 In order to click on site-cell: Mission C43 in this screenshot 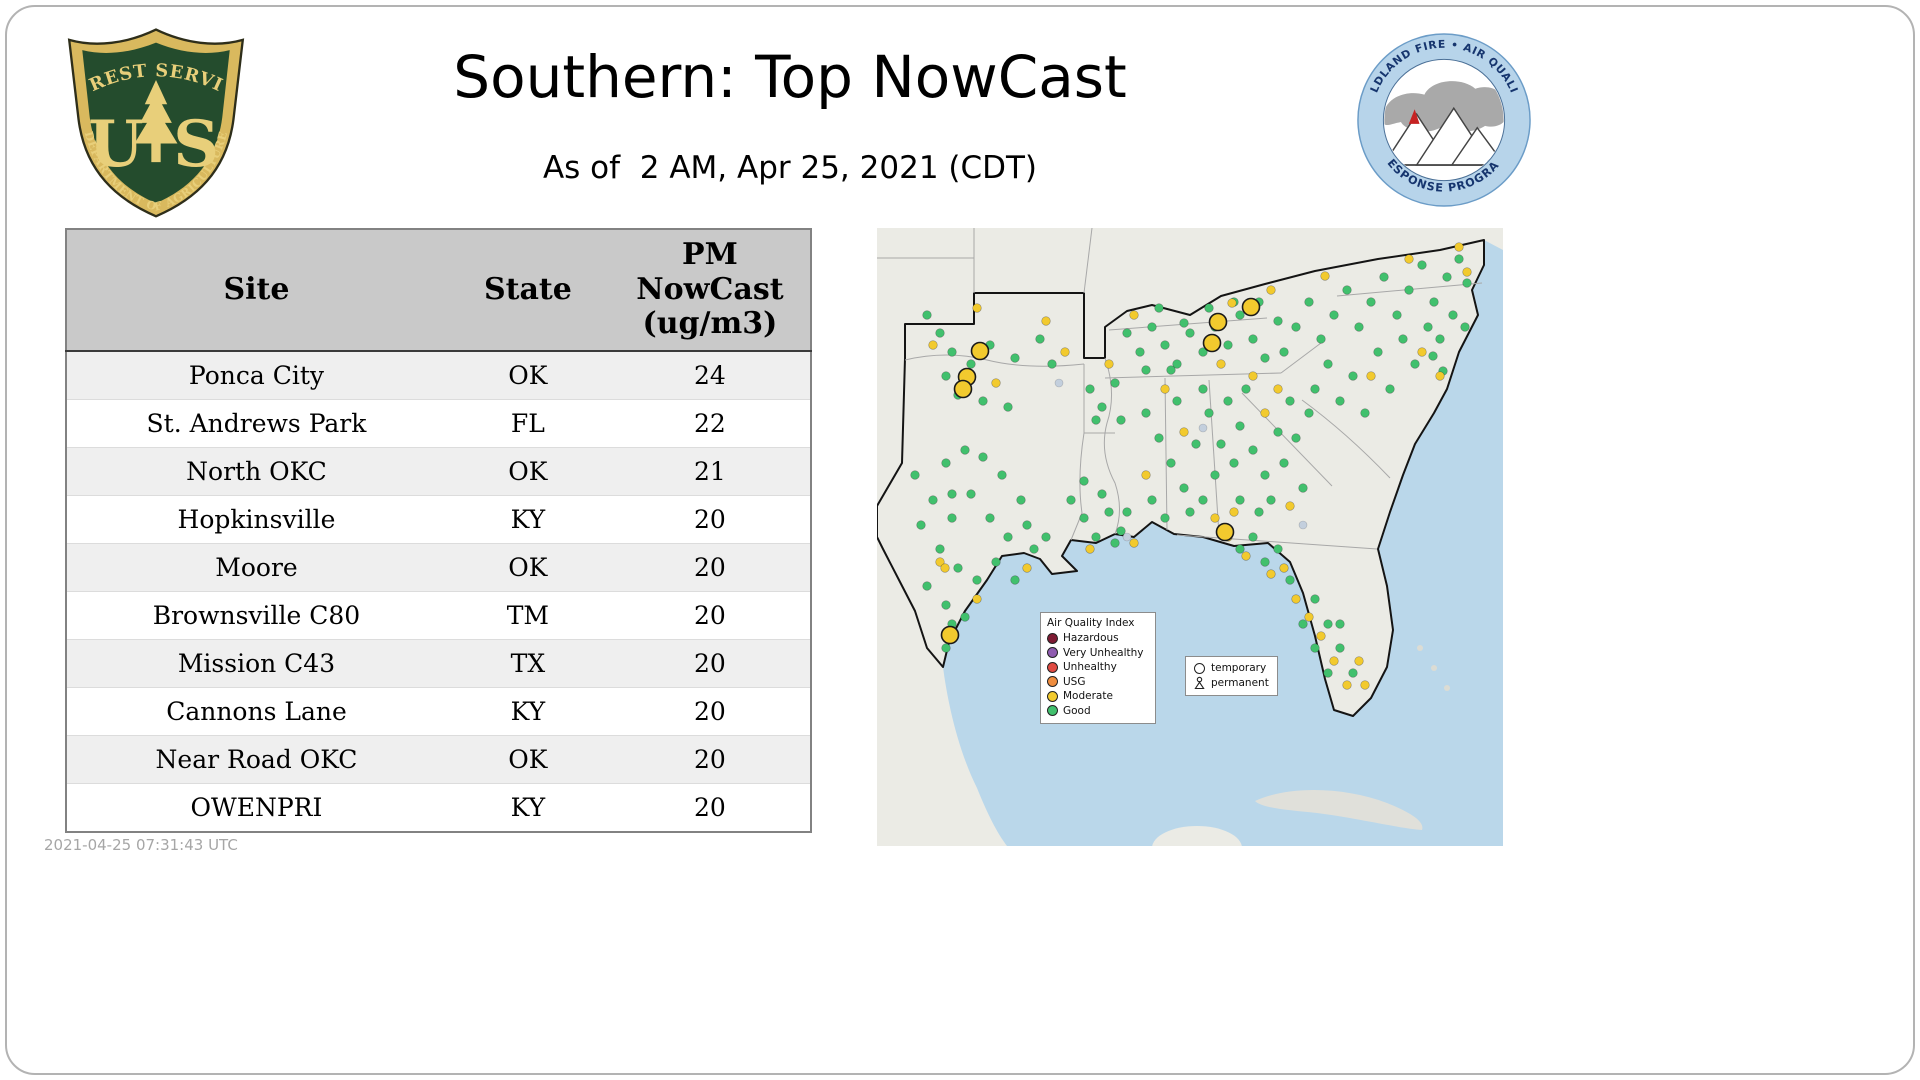, I will do `click(256, 662)`.